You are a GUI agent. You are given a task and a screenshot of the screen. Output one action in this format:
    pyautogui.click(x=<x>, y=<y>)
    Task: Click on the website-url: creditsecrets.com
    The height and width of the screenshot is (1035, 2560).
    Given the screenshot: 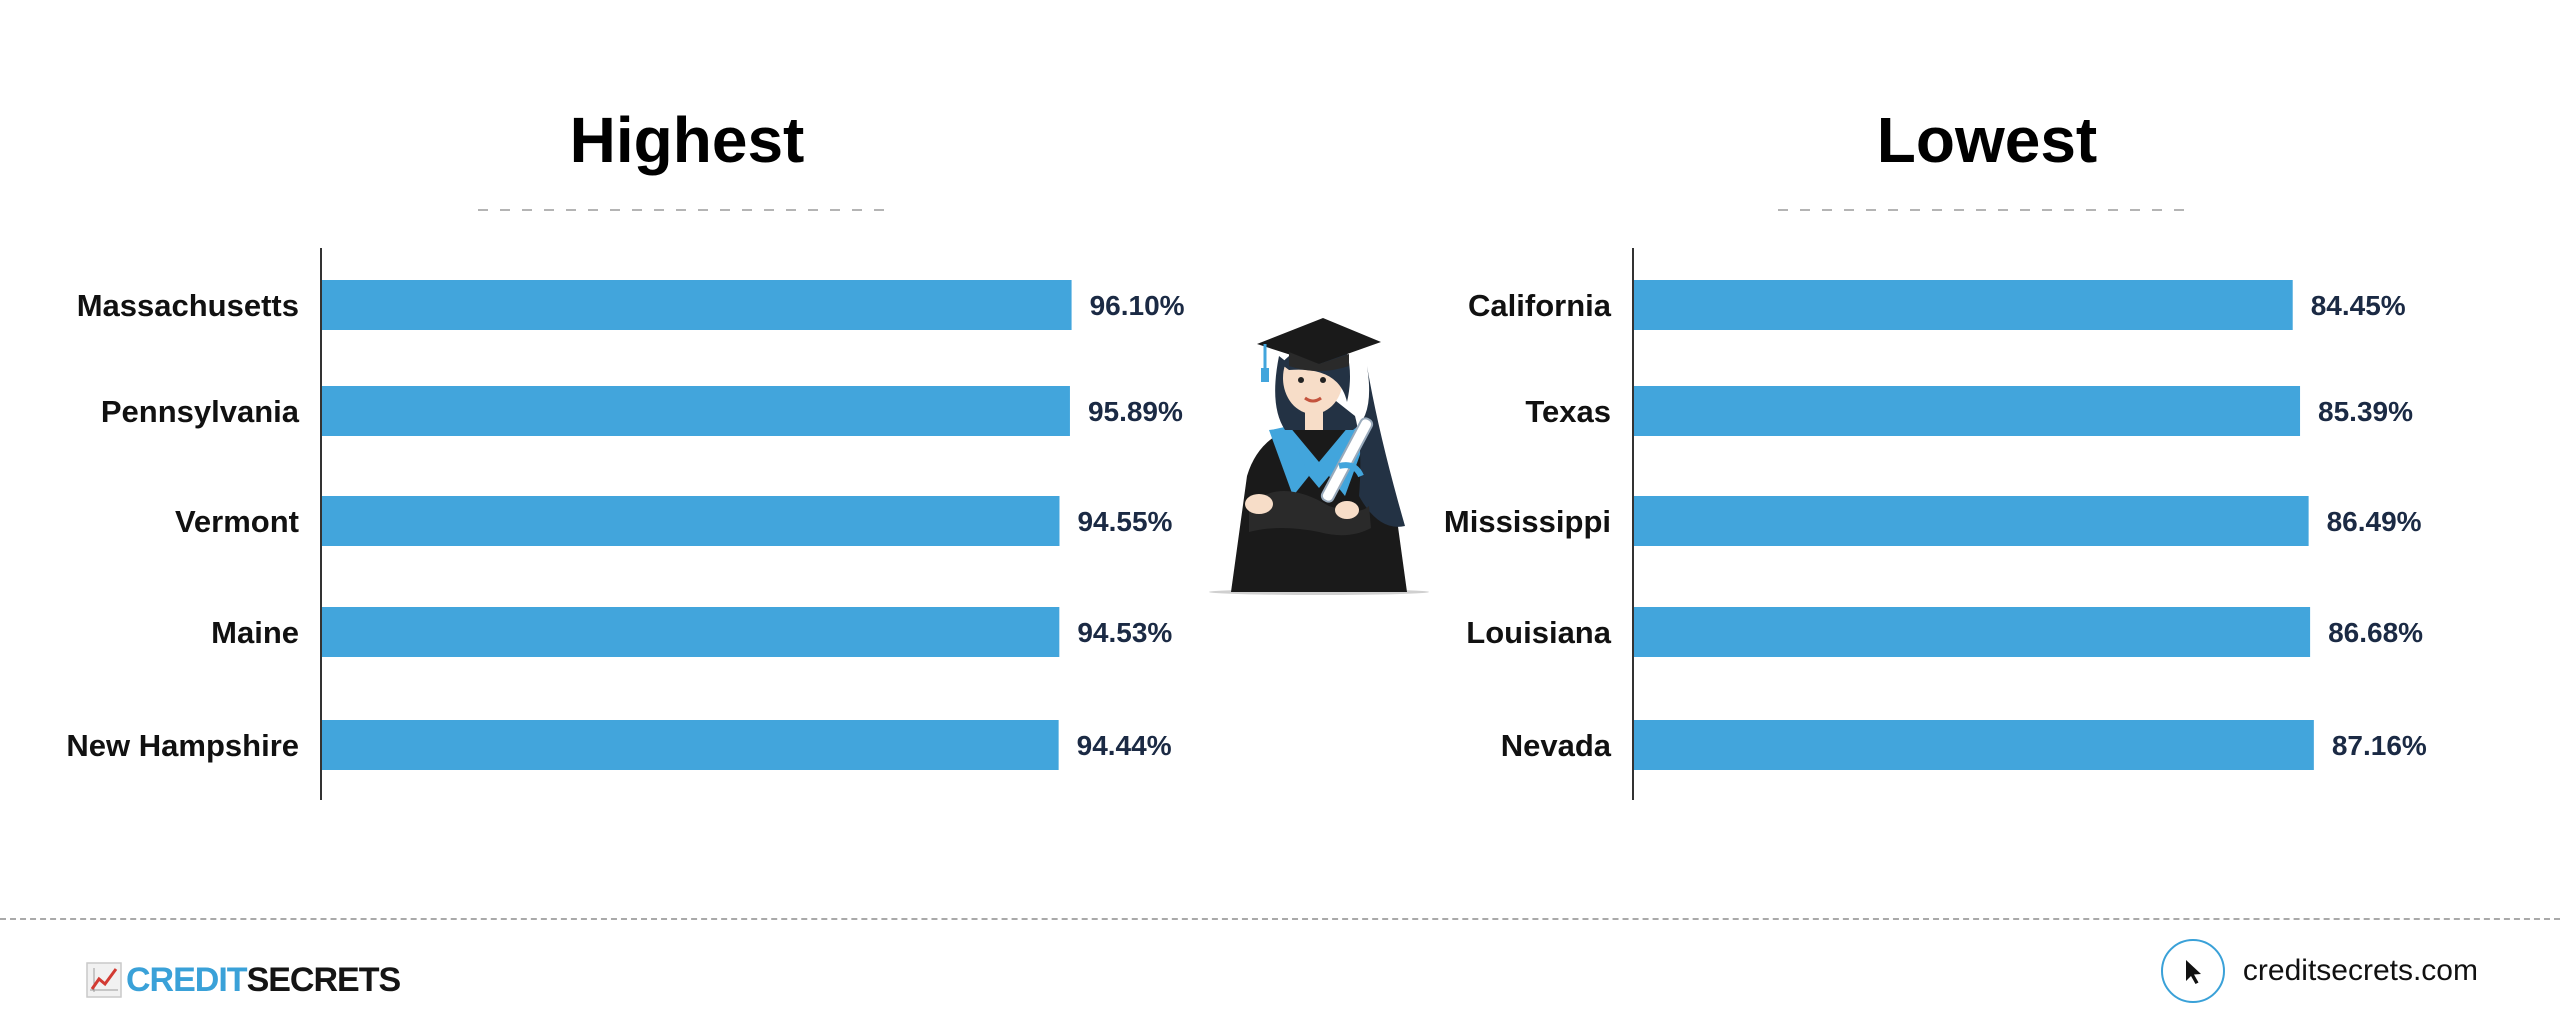 What is the action you would take?
    pyautogui.click(x=2360, y=970)
    